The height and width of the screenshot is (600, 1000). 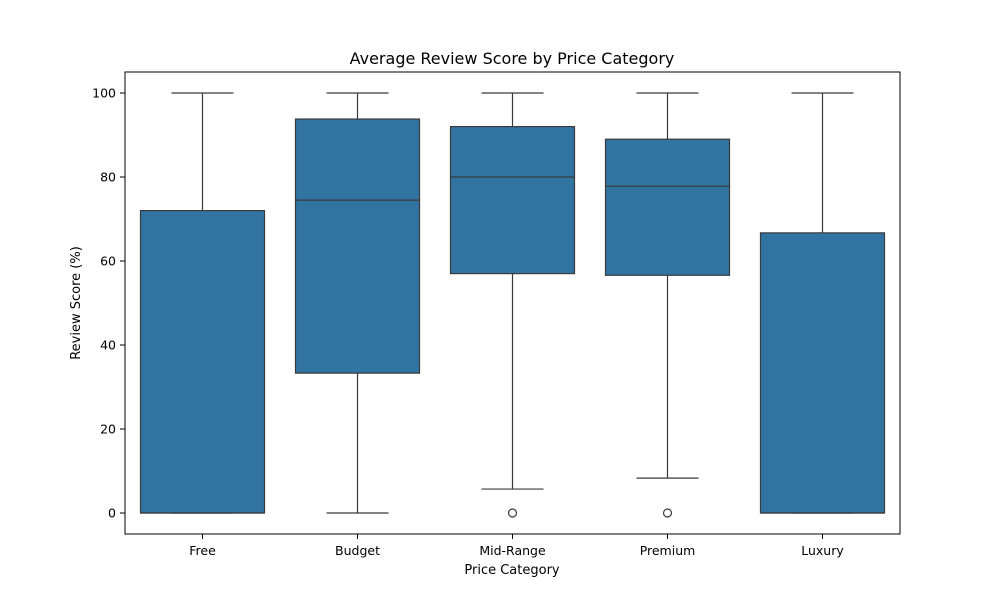 I want to click on y-tick-label: 40, so click(x=108, y=345).